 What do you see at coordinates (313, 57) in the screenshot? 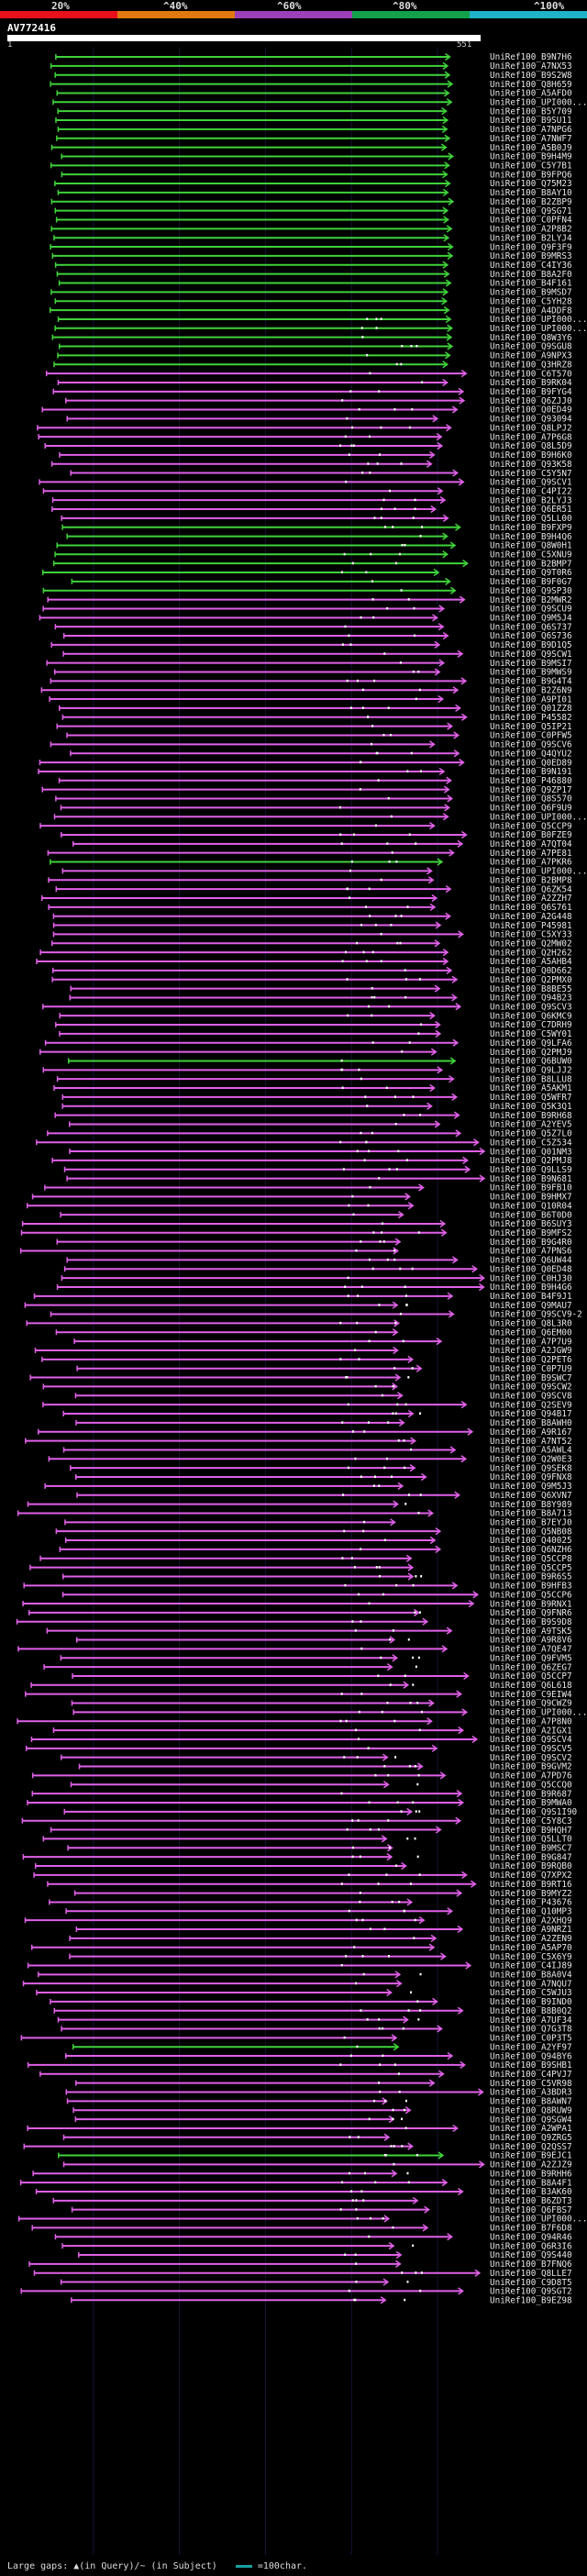
I see `hit-row: UniRef100_B9N7H6` at bounding box center [313, 57].